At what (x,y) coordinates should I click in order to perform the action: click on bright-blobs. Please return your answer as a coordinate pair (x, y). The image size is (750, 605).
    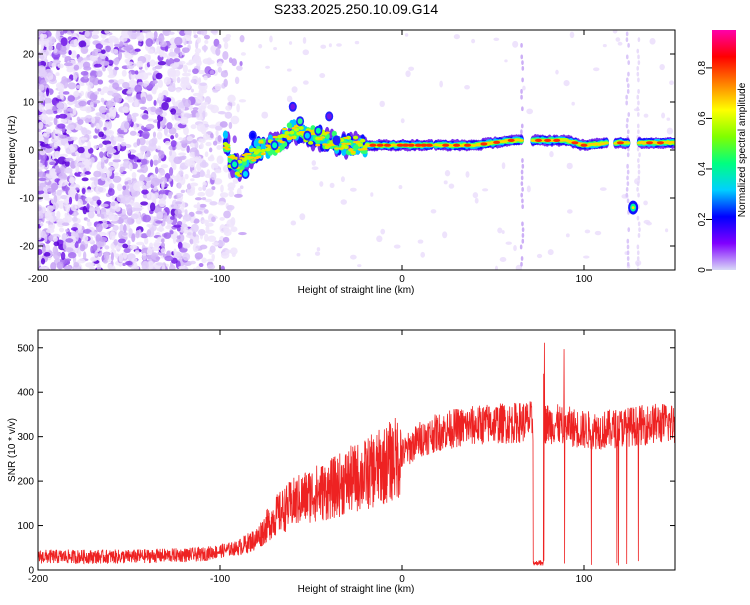
    Looking at the image, I should click on (434, 158).